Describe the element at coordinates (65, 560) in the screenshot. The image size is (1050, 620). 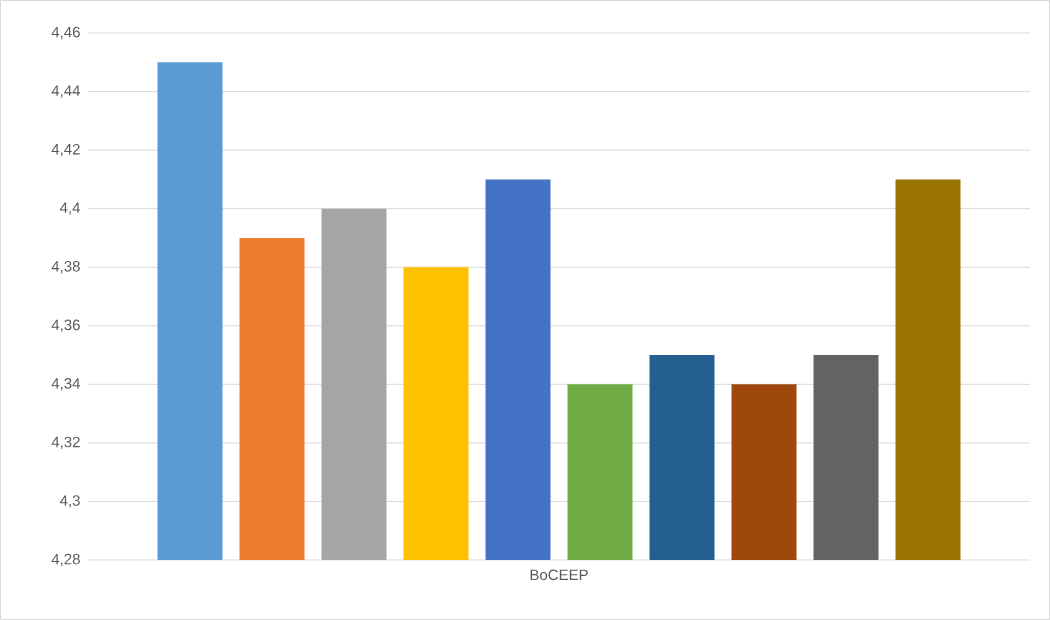
I see `y-tick-label: 4,28` at that location.